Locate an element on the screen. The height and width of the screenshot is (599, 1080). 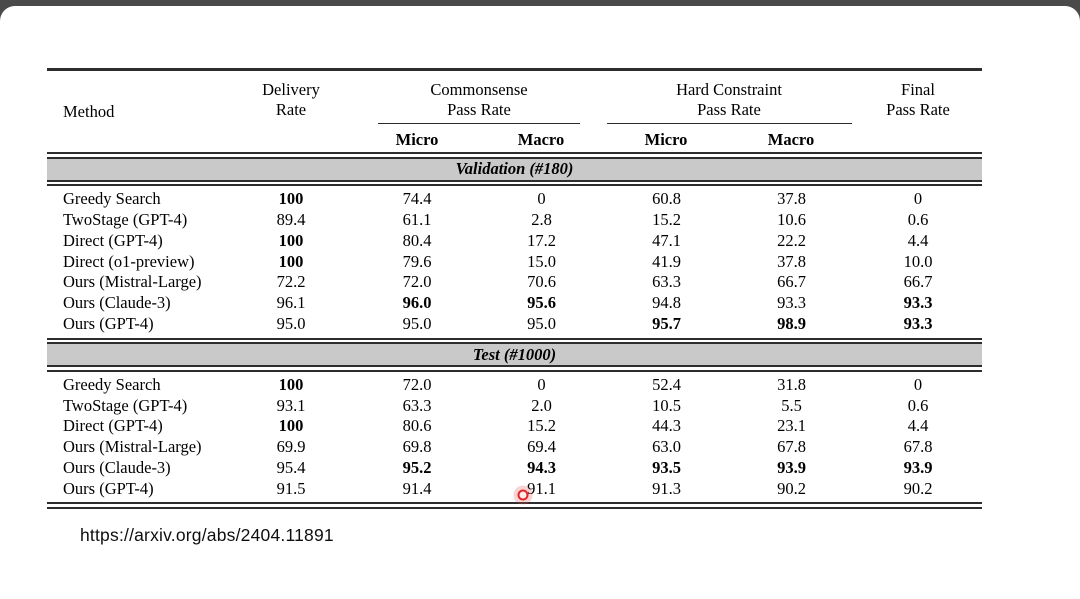
value-cell: 93.1 is located at coordinates (291, 405).